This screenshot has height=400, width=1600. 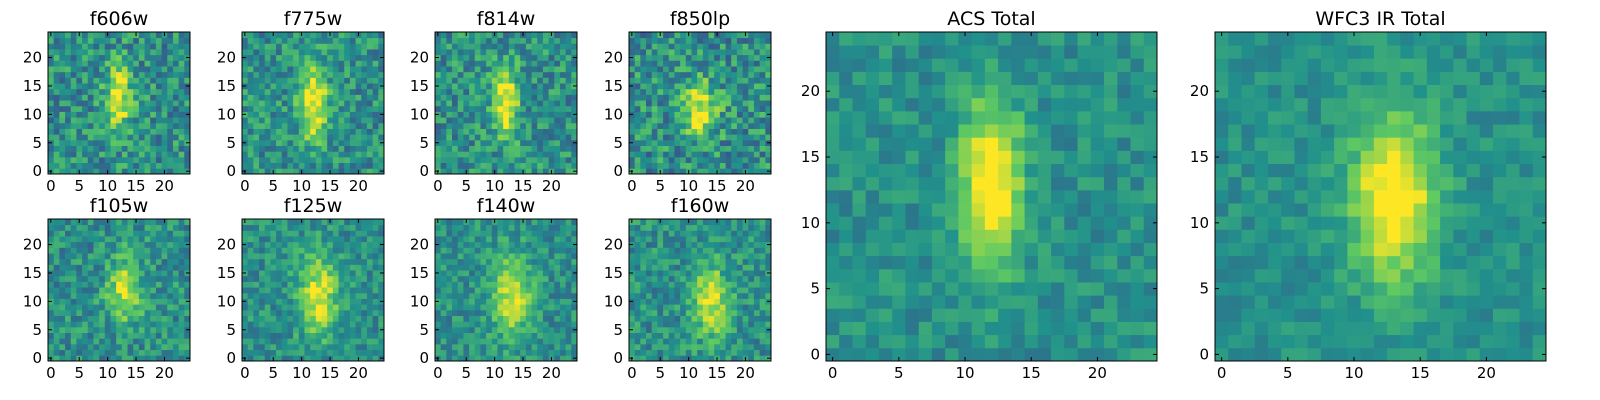 I want to click on x-tick-label: 20, so click(x=551, y=186).